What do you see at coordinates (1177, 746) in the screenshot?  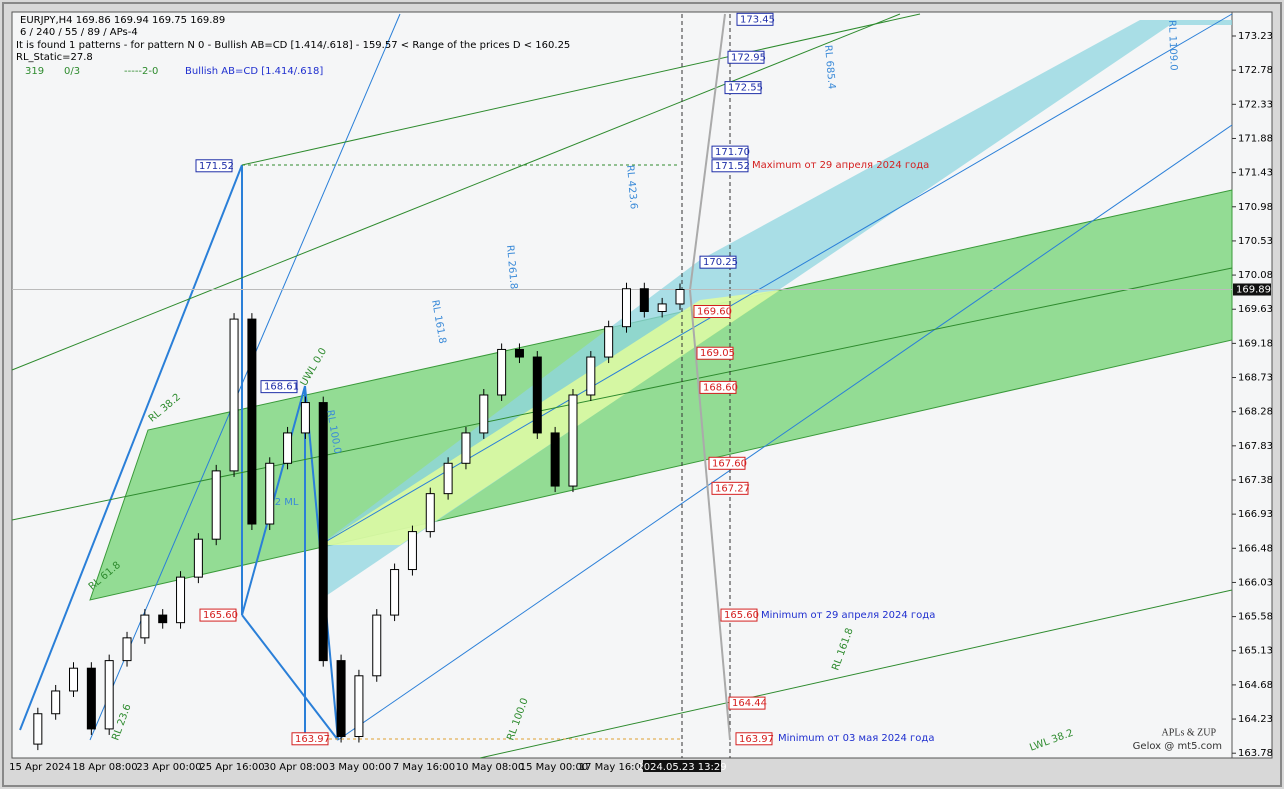 I see `watermark-sub: Gelox @ mt5.com` at bounding box center [1177, 746].